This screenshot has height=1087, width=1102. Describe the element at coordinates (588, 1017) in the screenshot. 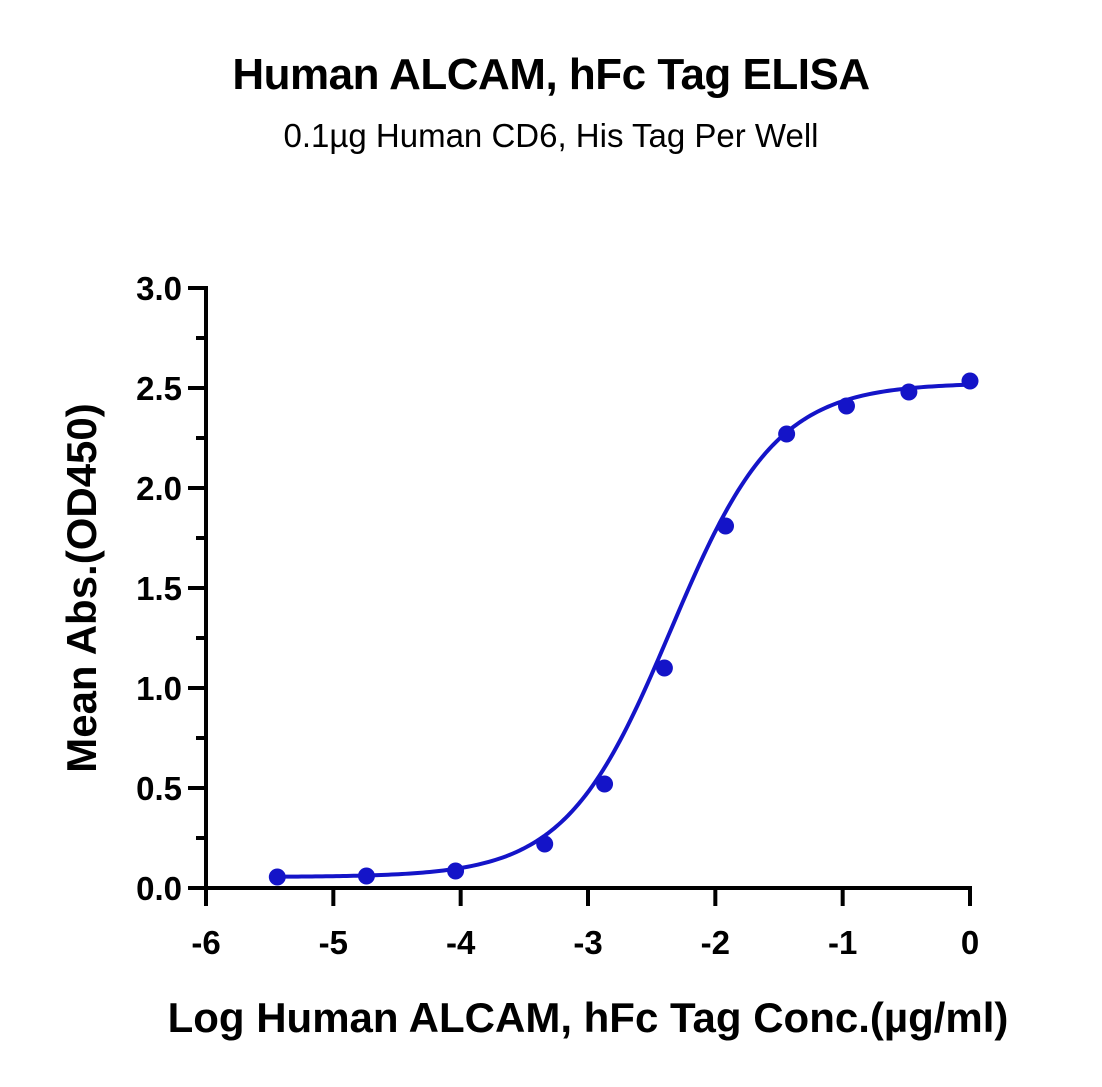

I see `x-axis-title: Log Human ALCAM, hFc Tag Conc.(µg/ml)` at that location.